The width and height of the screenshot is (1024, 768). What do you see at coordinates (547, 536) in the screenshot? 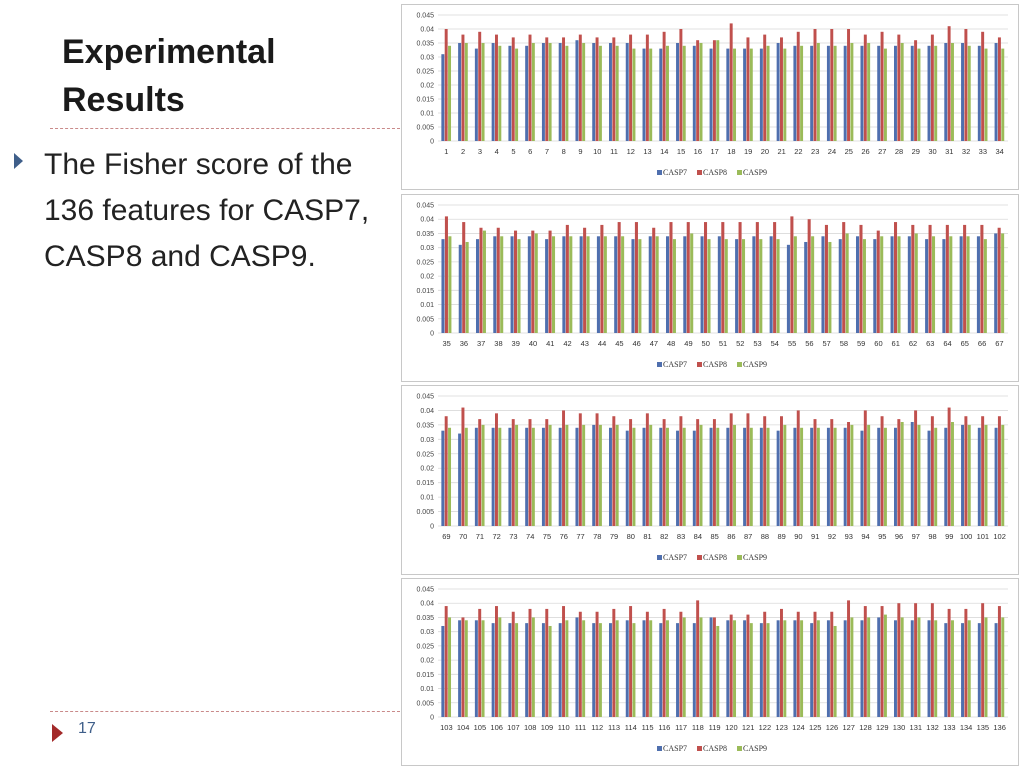
I see `x-tick-label: 75` at bounding box center [547, 536].